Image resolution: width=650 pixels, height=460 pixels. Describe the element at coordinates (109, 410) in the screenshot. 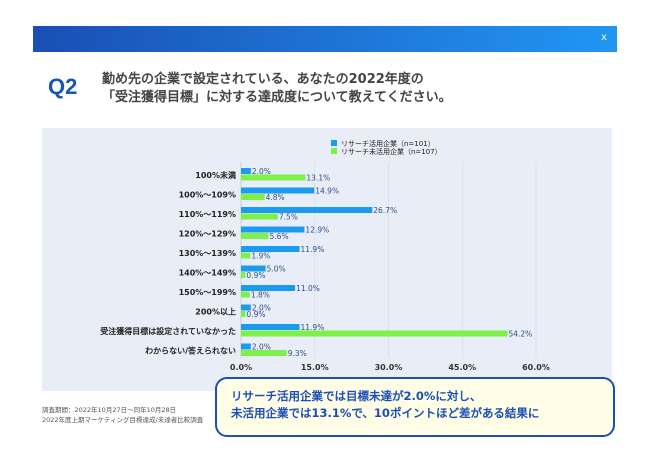

I see `footnote-period: 調査期間：2022年10月27日〜同年10月28日` at that location.